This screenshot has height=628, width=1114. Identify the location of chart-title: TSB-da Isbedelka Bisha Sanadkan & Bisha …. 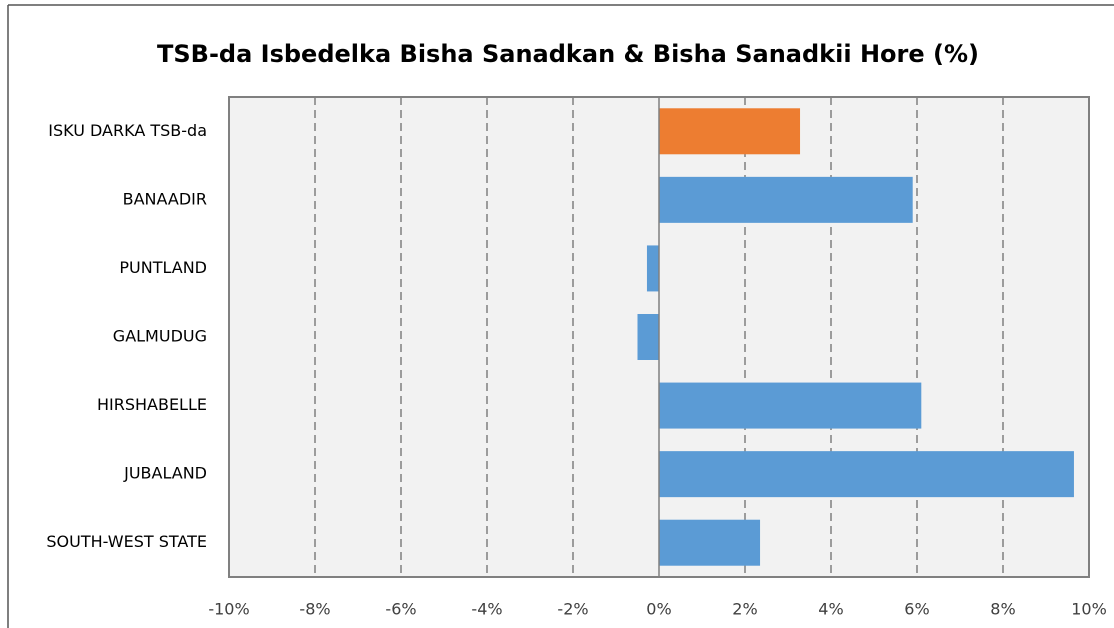
(568, 54).